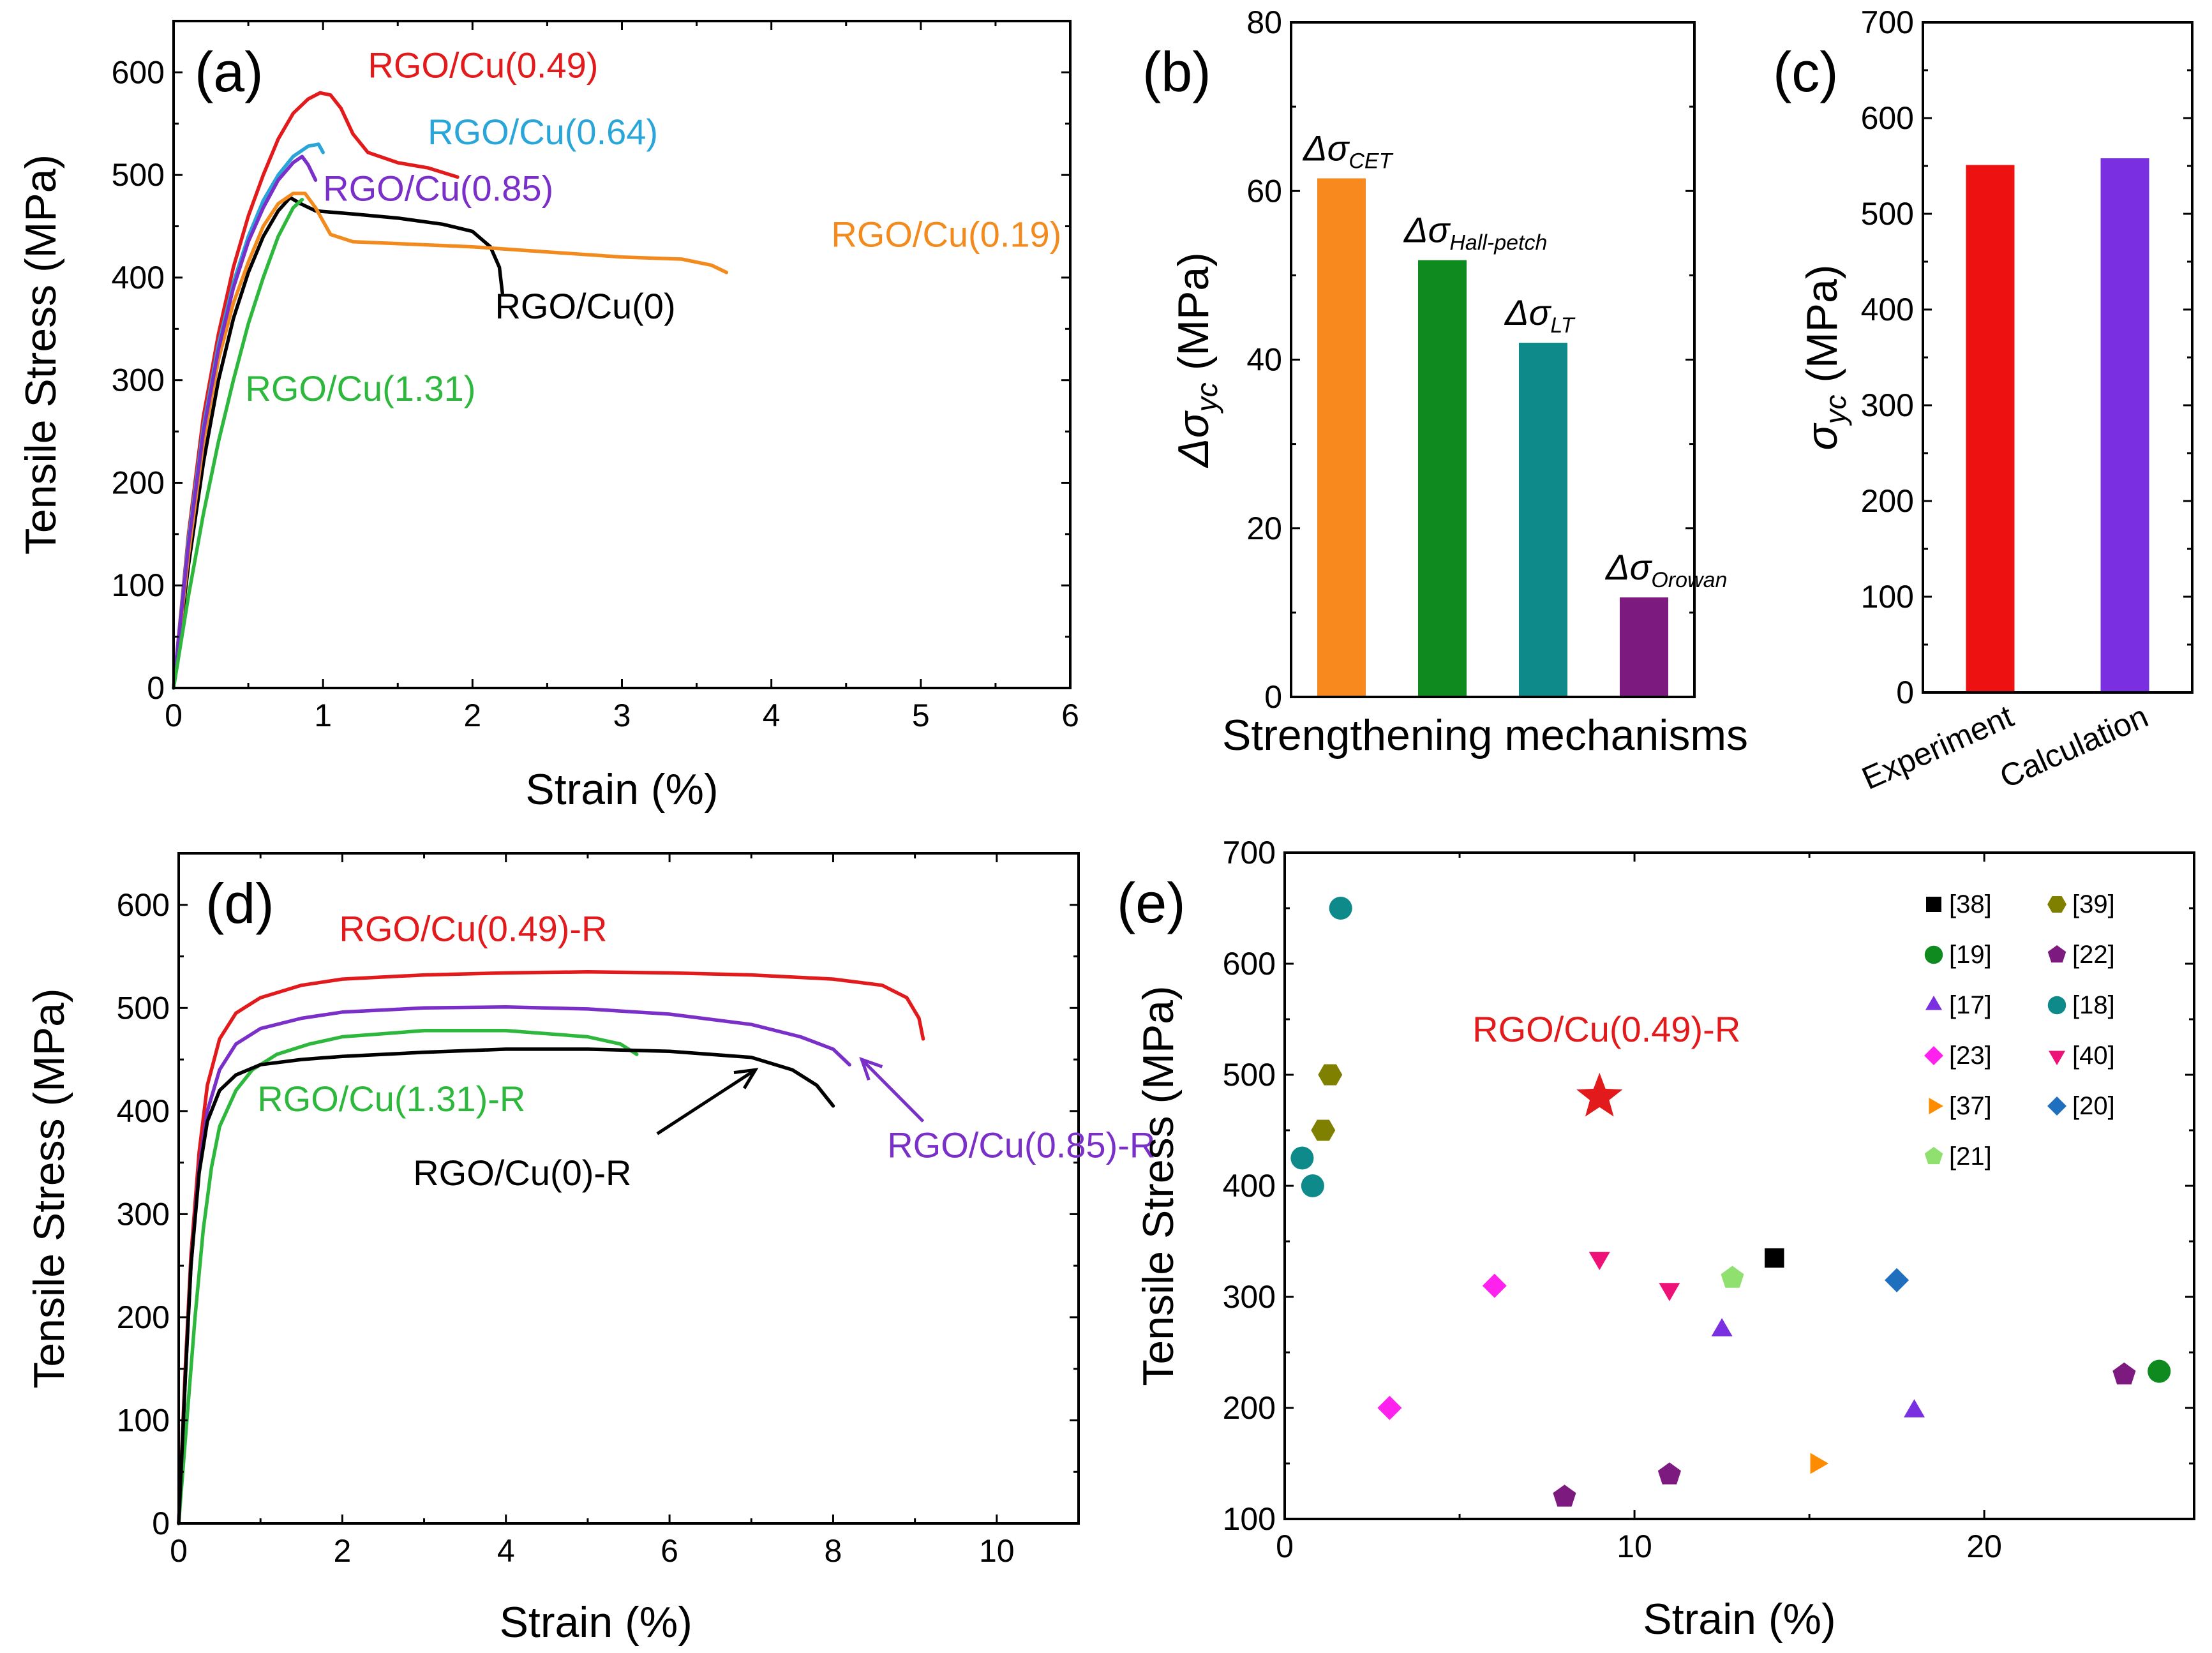  Describe the element at coordinates (1264, 191) in the screenshot. I see `y-tick-label: 60` at that location.